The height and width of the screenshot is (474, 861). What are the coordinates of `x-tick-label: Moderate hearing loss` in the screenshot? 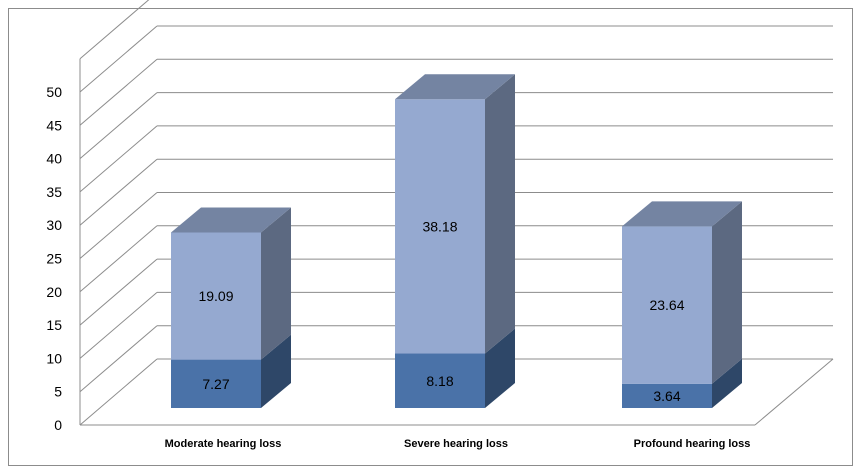 It's located at (223, 444).